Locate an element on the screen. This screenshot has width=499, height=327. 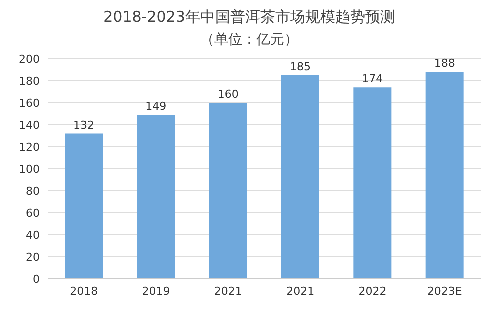
chart-title: 2018-2023年中国普洱茶市场规模趋势预测 is located at coordinates (249, 17).